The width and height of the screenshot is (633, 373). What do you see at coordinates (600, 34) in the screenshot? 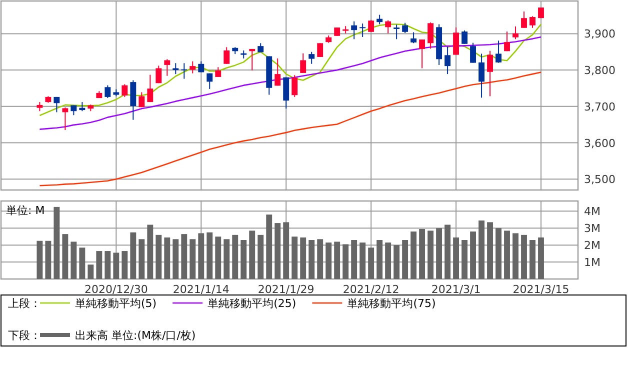
I see `y-tick-label: 3,900` at bounding box center [600, 34].